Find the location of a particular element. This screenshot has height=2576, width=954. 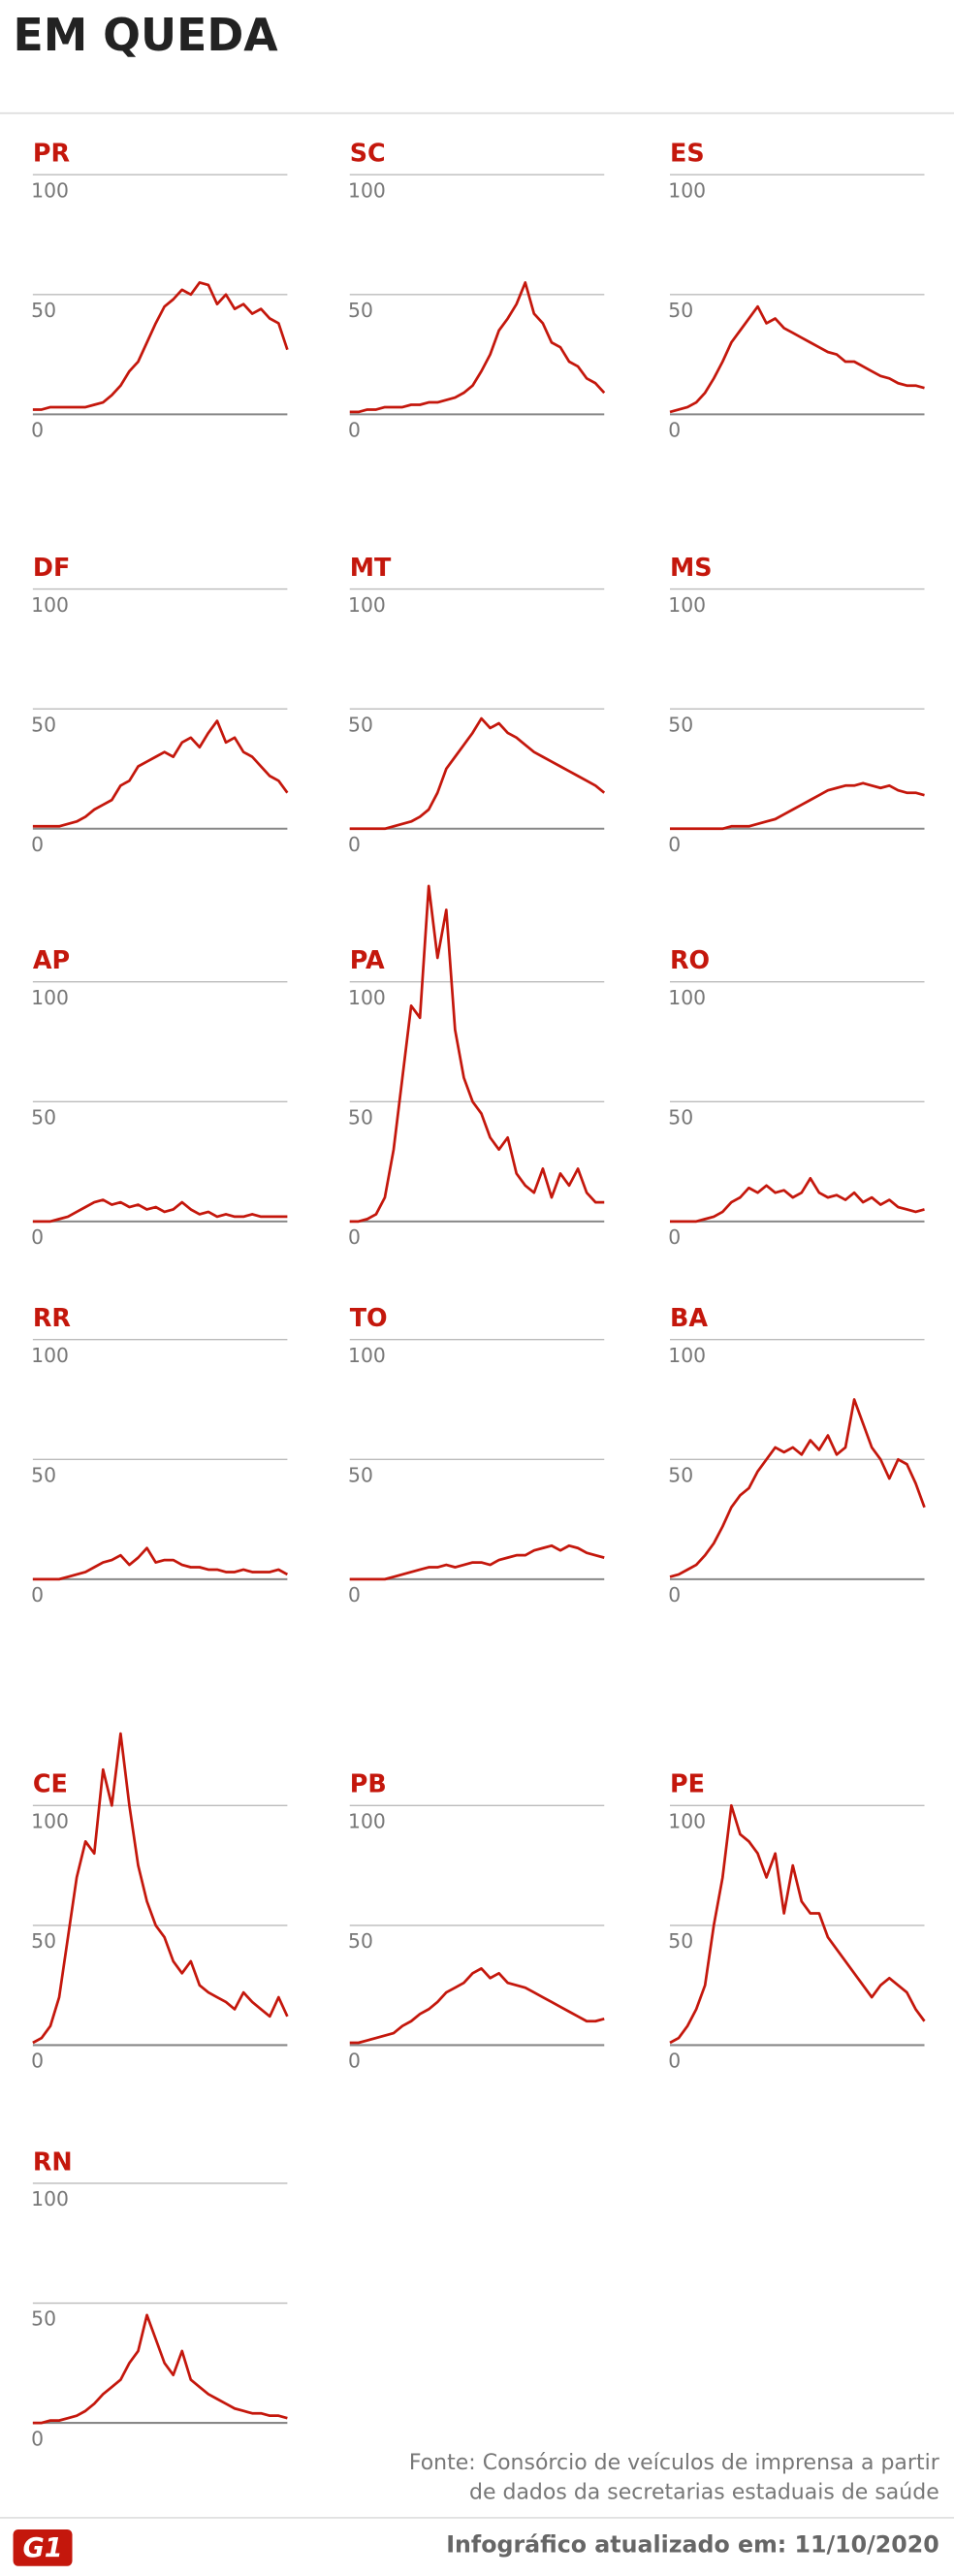

chart-title: RR is located at coordinates (52, 1318).